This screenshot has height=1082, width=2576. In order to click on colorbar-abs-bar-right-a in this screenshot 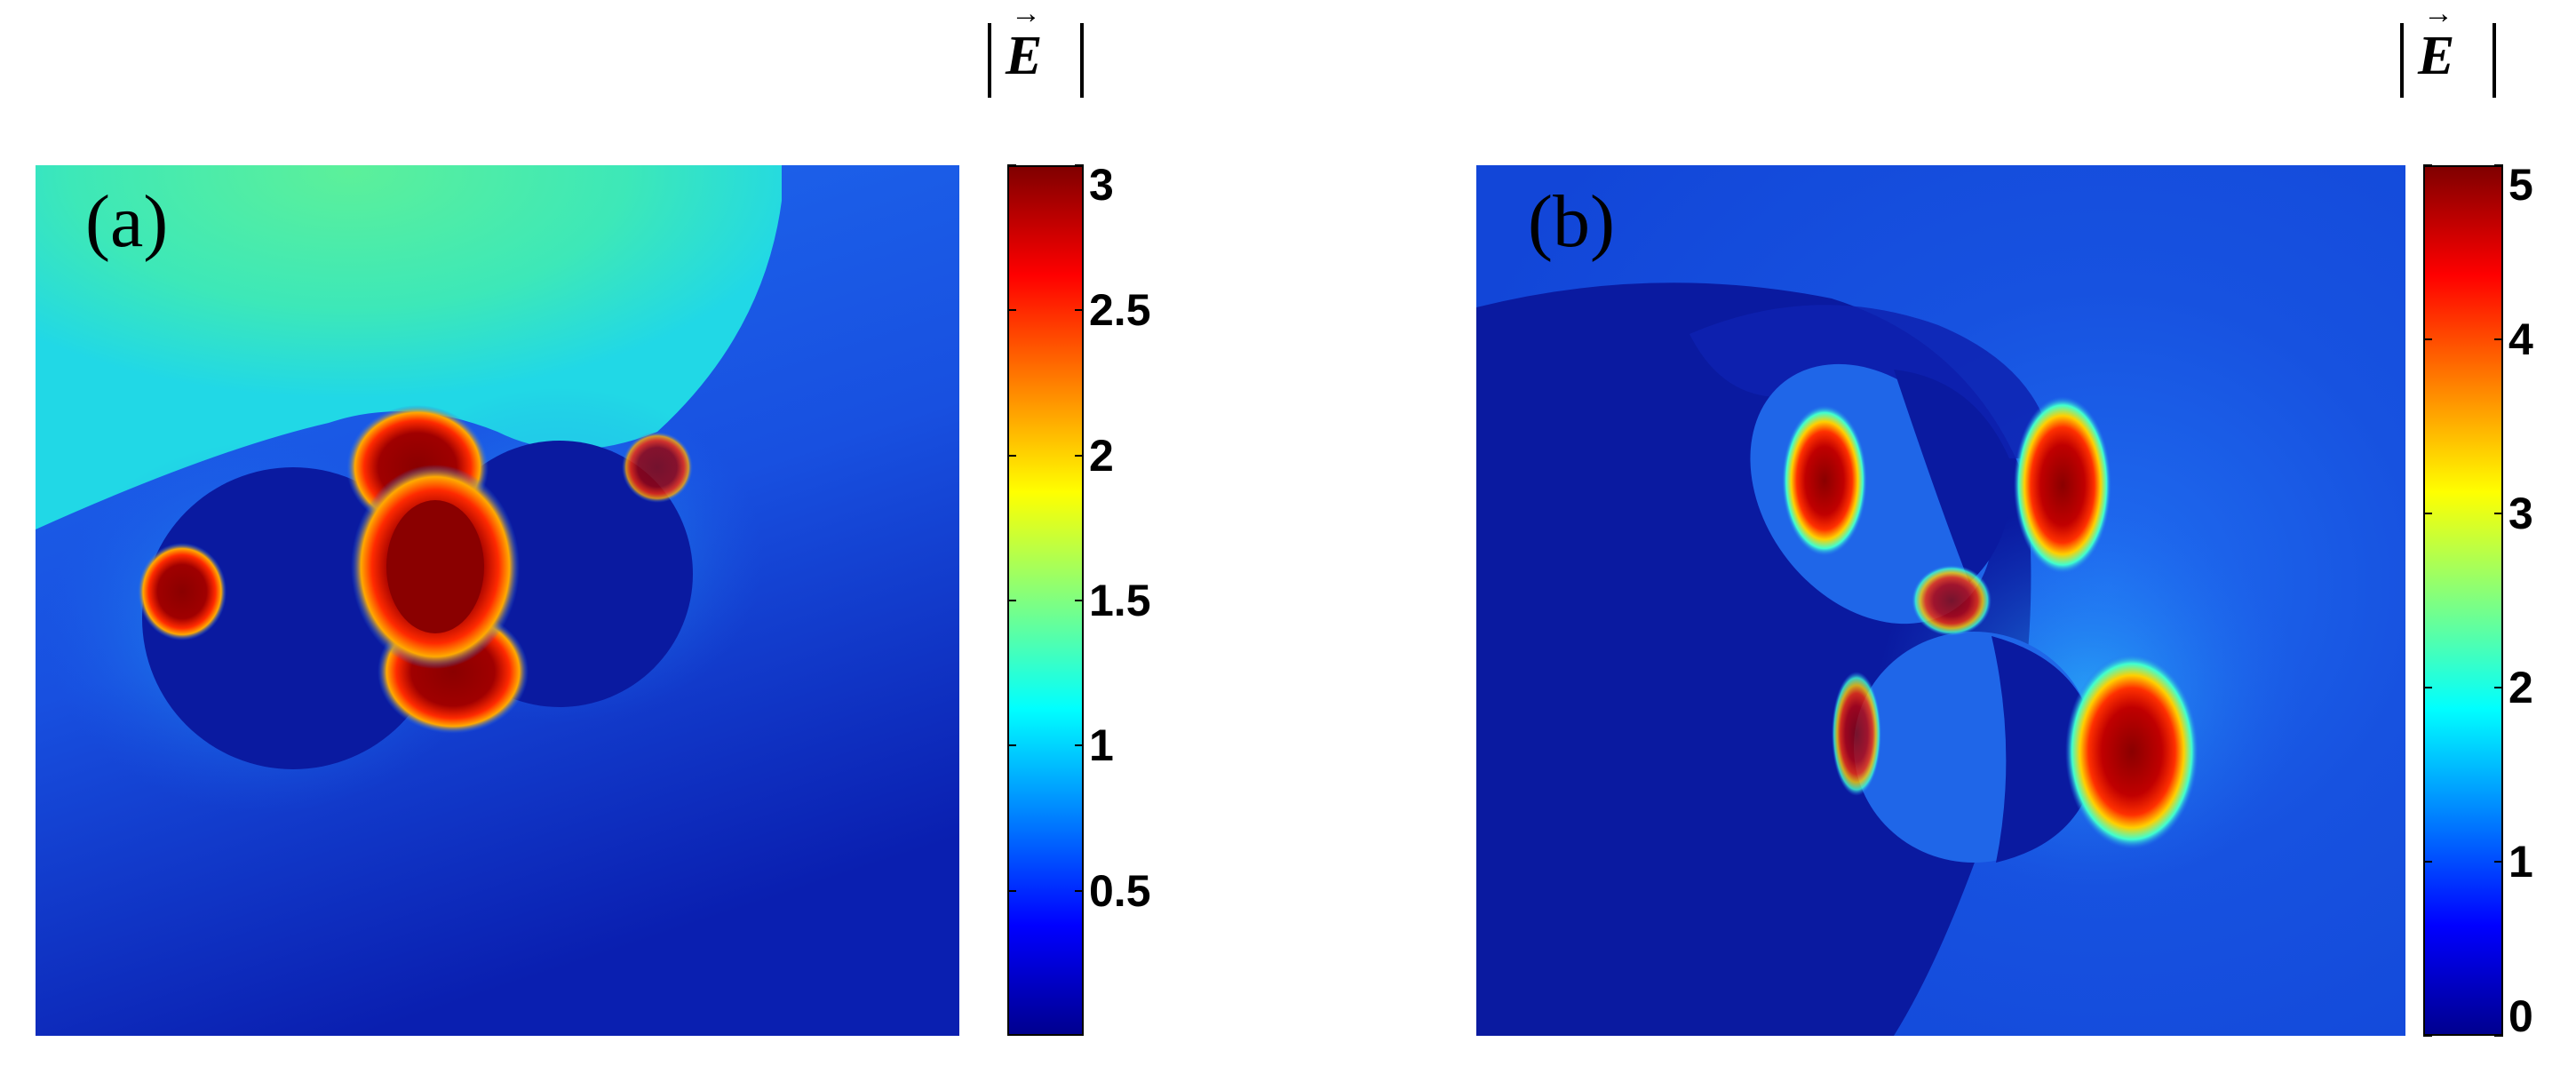, I will do `click(1082, 60)`.